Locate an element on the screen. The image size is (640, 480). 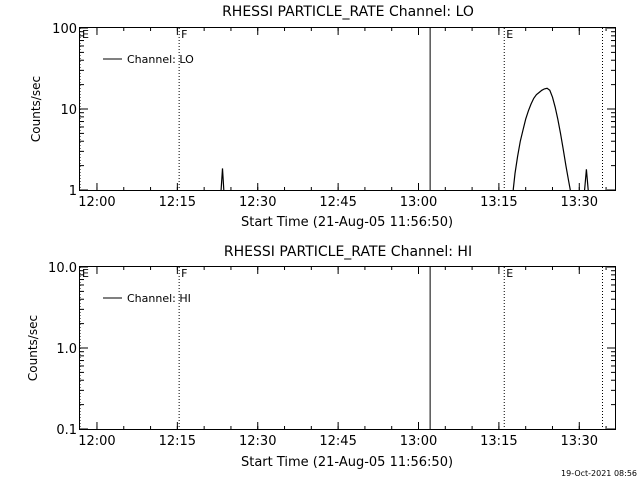
legend-label: Channel: HI is located at coordinates (159, 298).